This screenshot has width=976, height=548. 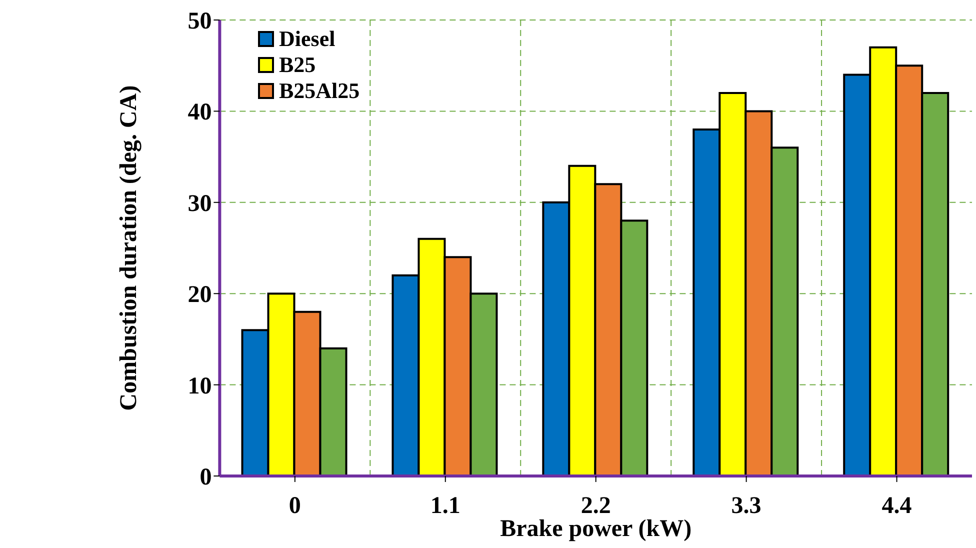 I want to click on y-tick-label: 20, so click(x=200, y=295).